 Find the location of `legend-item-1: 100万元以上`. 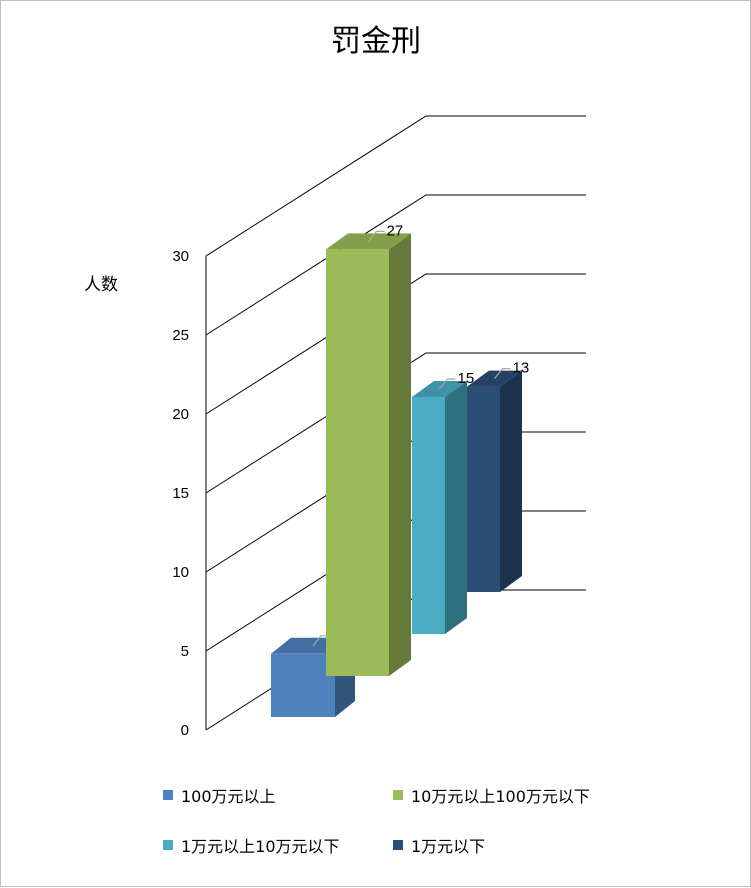

legend-item-1: 100万元以上 is located at coordinates (219, 795).